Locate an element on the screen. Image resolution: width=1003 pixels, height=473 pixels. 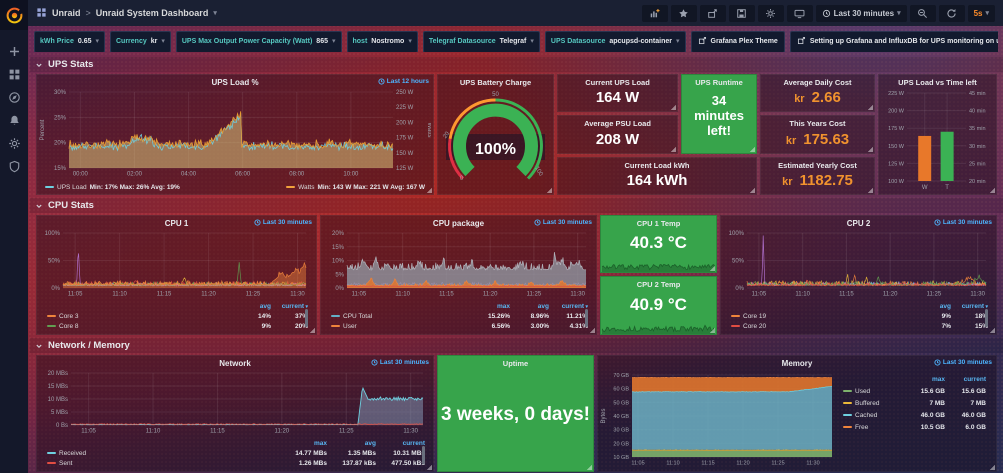
legend-item: Core 19 9% 18% is located at coordinates (859, 316).